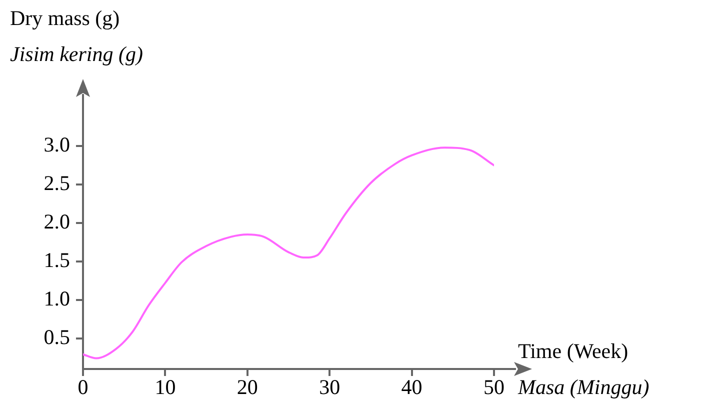 This screenshot has width=703, height=405. I want to click on x-tick-label: 20, so click(247, 387).